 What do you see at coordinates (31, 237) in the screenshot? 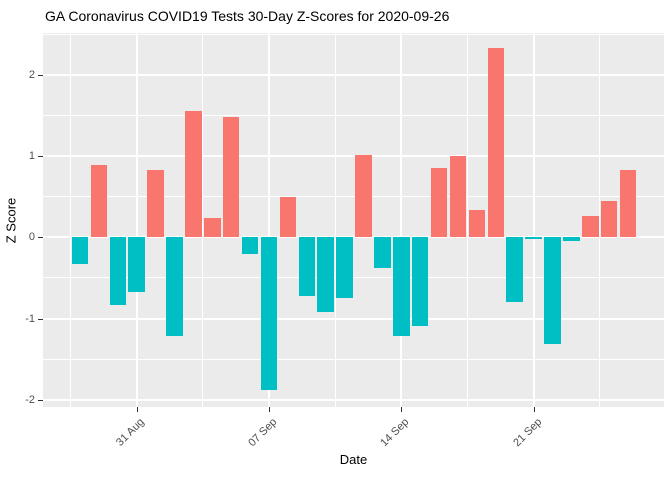
I see `y-tick-label: 0` at bounding box center [31, 237].